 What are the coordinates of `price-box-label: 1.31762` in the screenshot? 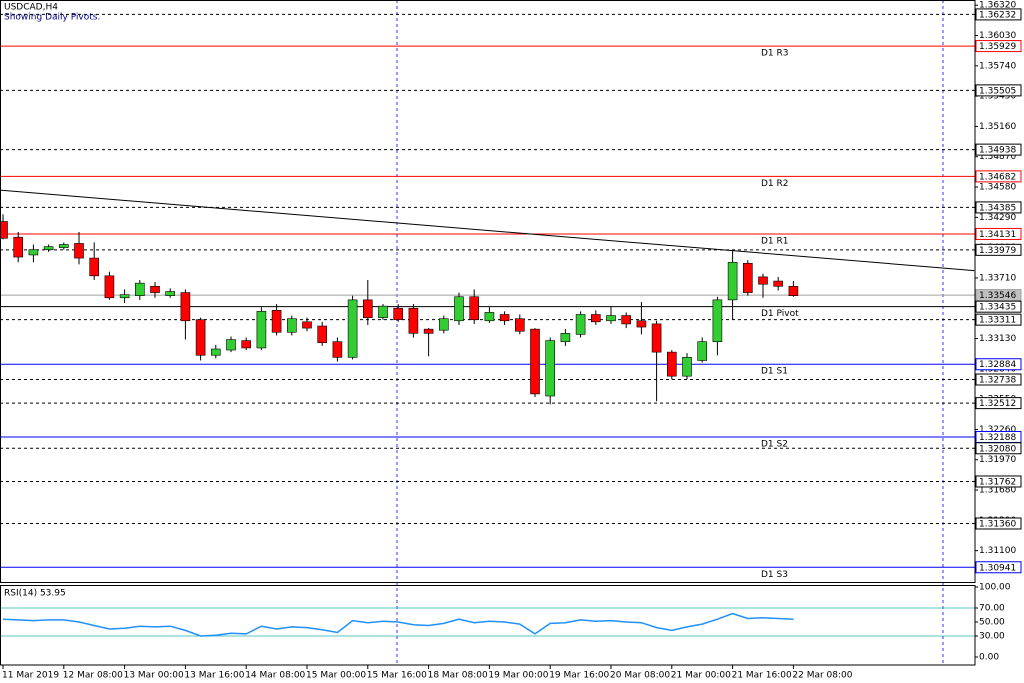 It's located at (997, 482).